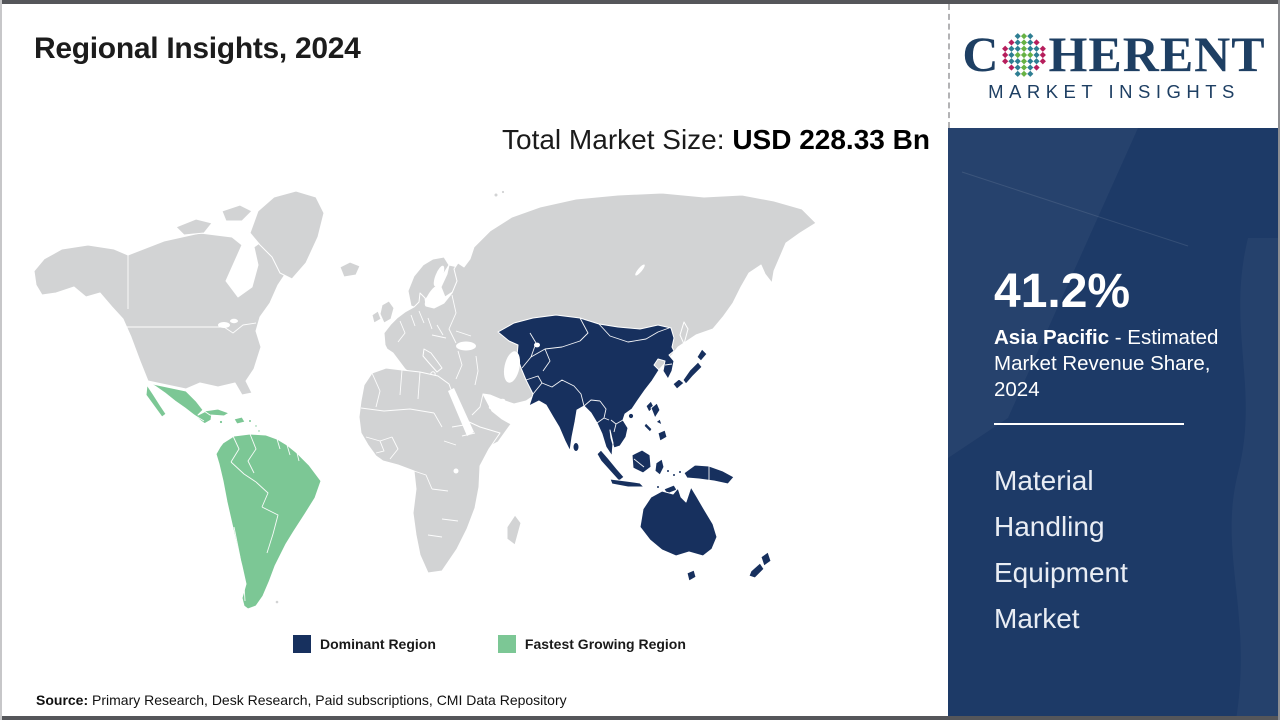 The width and height of the screenshot is (1280, 720). Describe the element at coordinates (1157, 54) in the screenshot. I see `brand-letters-rest: HERENT` at that location.